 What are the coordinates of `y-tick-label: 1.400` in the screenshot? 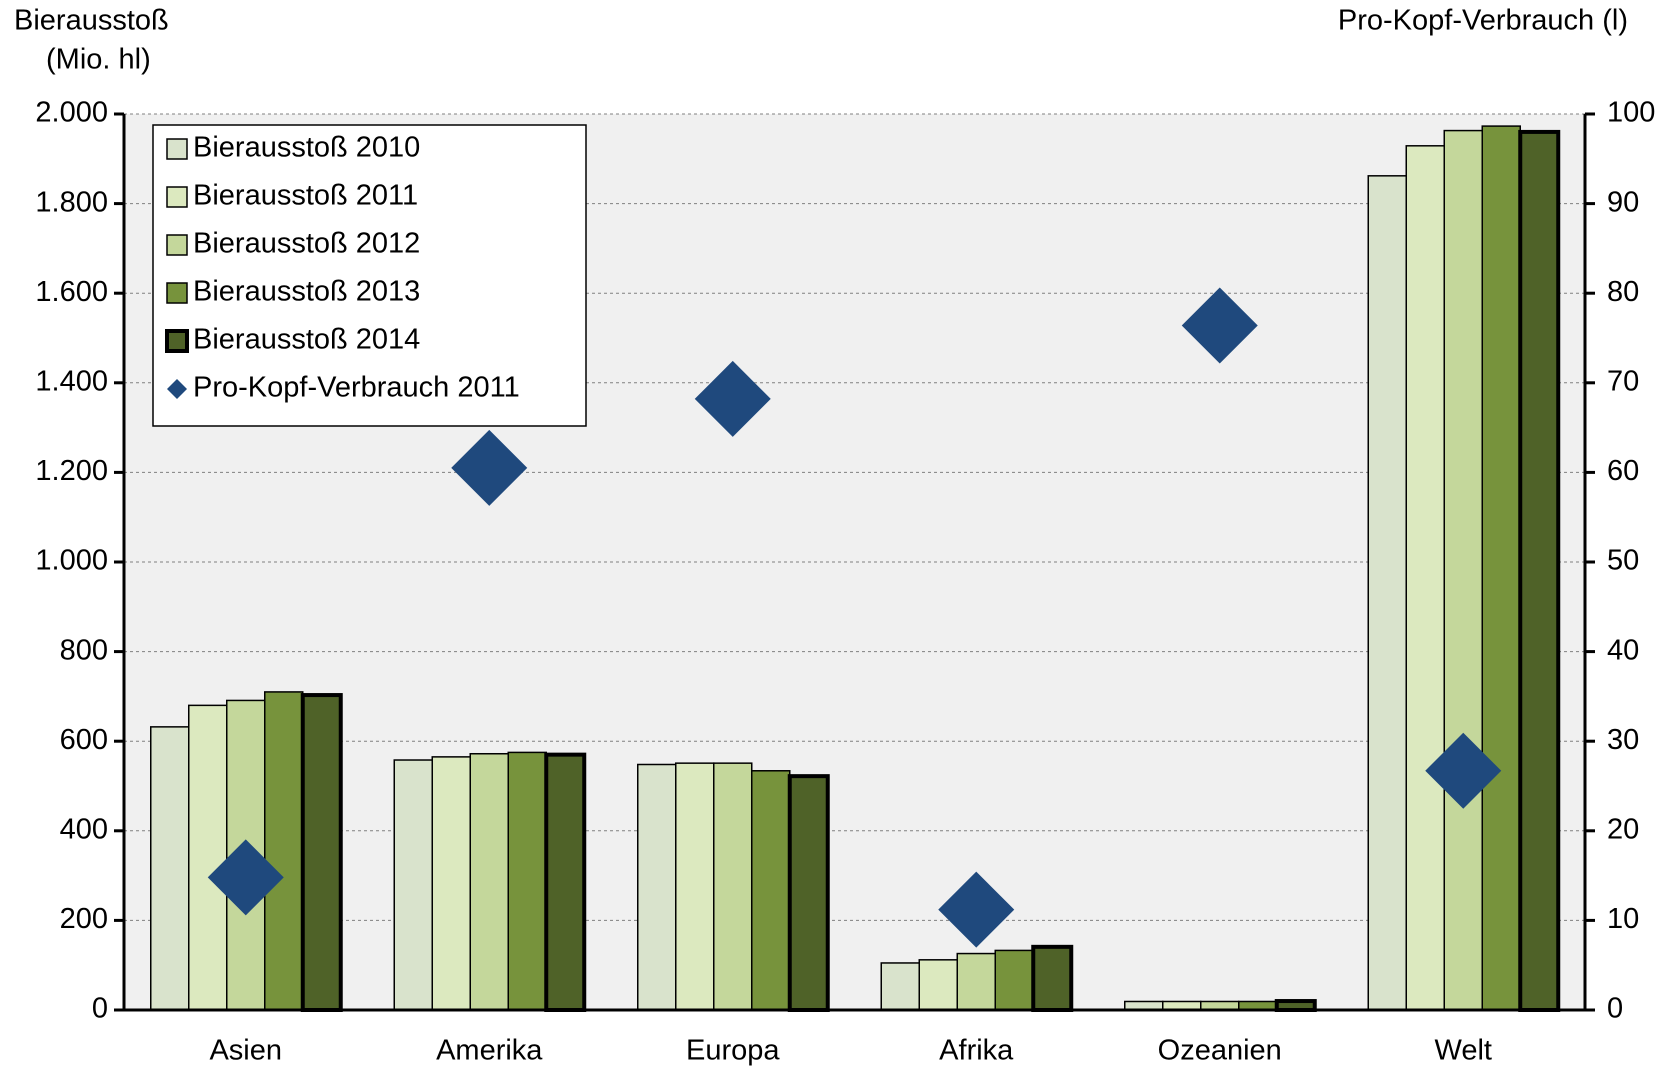 It's located at (71, 381).